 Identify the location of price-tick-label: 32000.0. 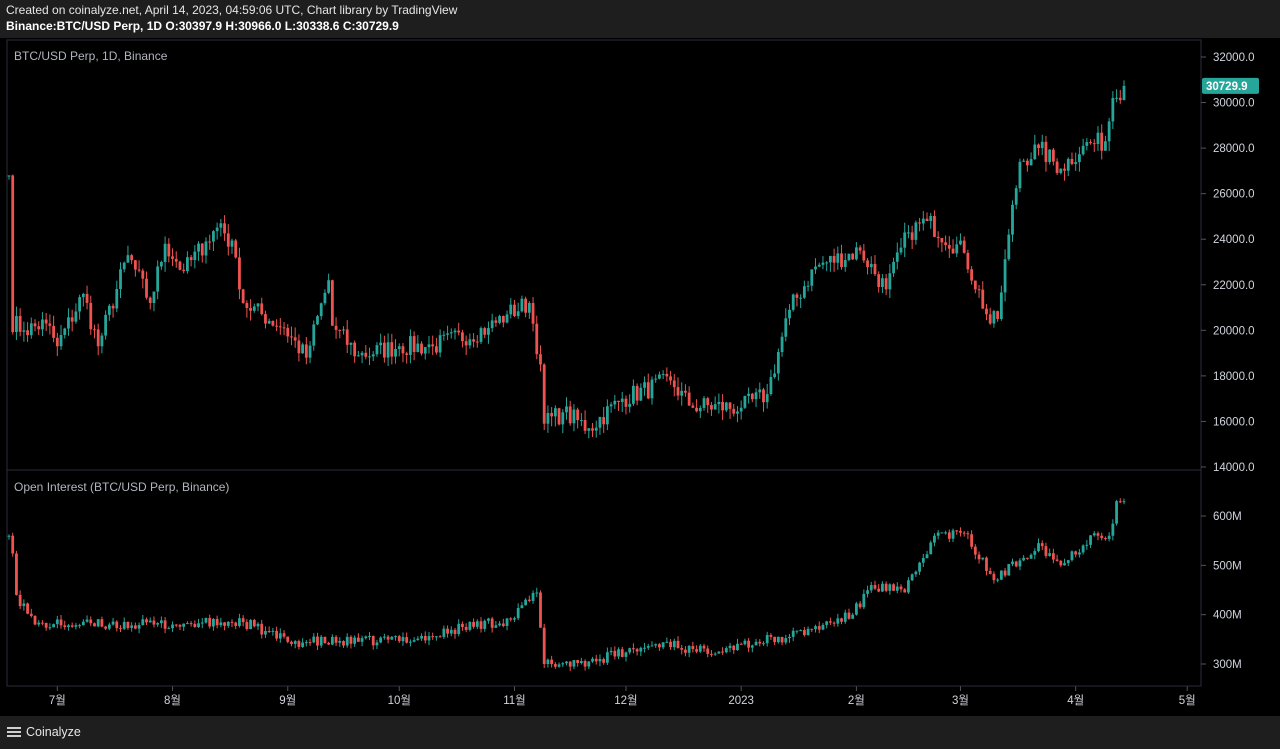
(1234, 58).